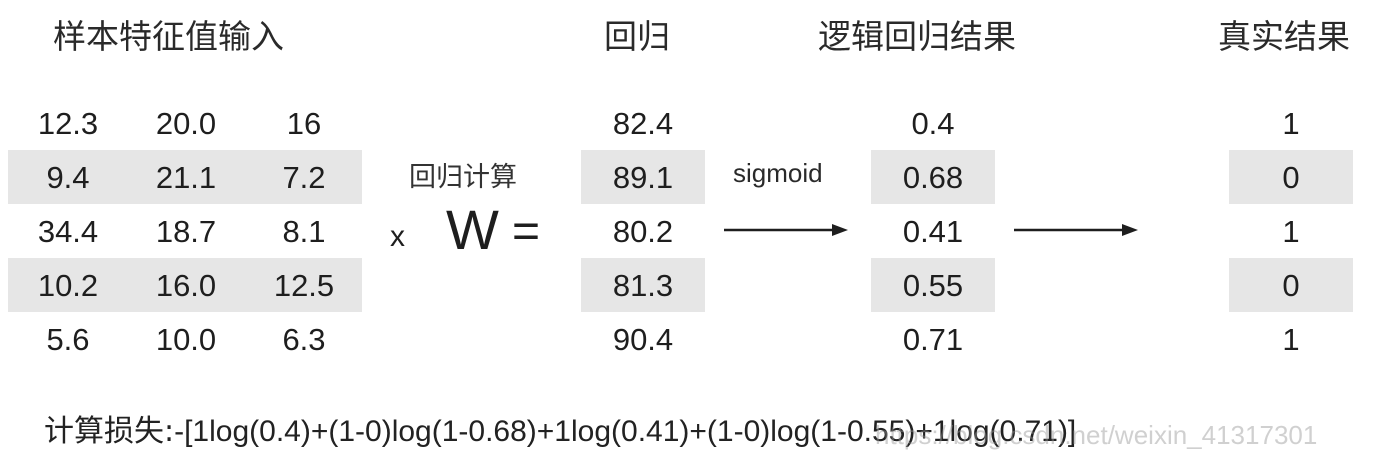 The width and height of the screenshot is (1400, 468). I want to click on feature-cell: 21.1, so click(186, 177).